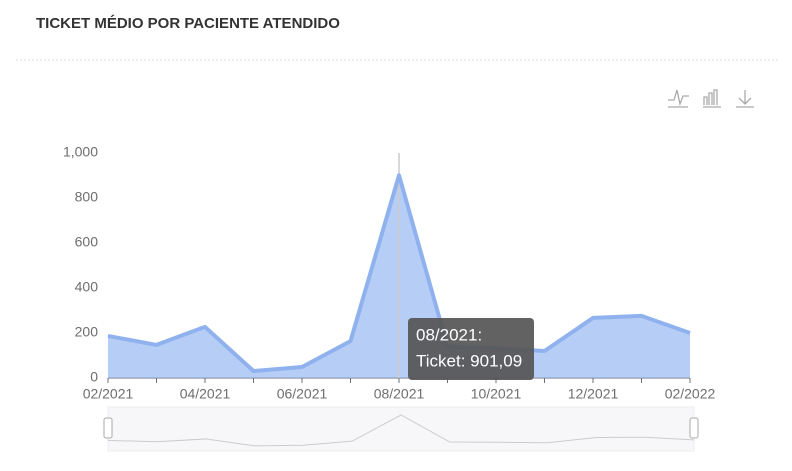 This screenshot has width=792, height=471. What do you see at coordinates (449, 334) in the screenshot?
I see `tooltip-title: 08/2021:` at bounding box center [449, 334].